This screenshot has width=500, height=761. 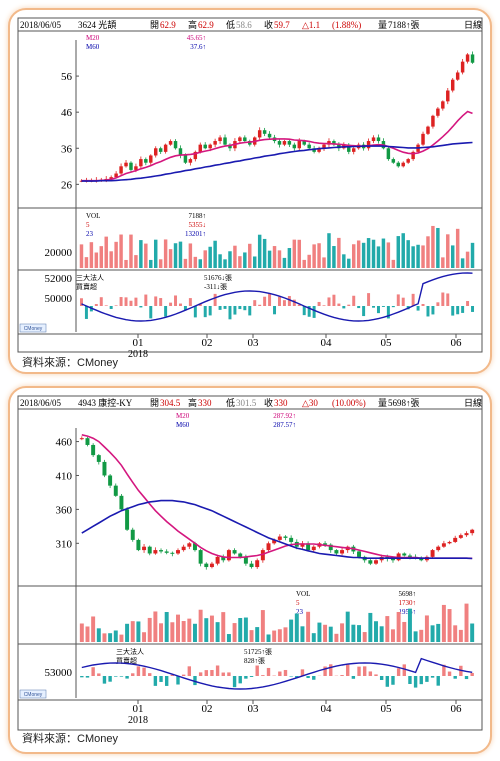 I want to click on header-close: 59.7, so click(x=282, y=25).